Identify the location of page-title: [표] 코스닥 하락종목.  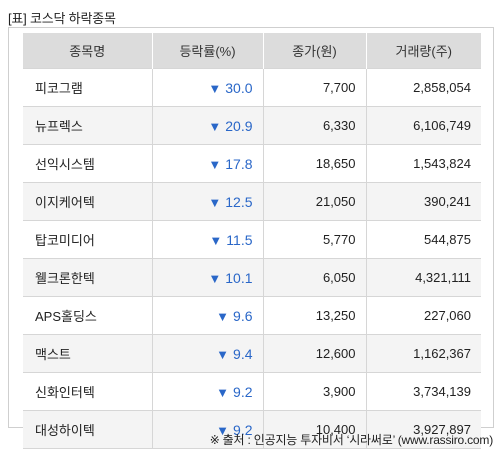
(62, 18).